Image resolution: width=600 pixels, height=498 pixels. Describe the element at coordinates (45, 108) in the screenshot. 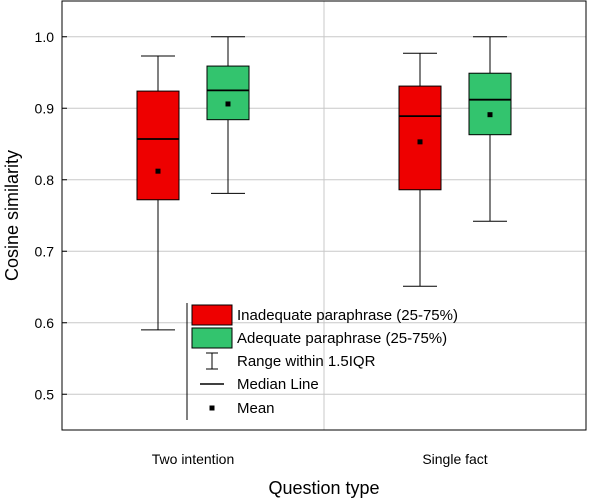

I see `y-tick-label: 0.9` at that location.